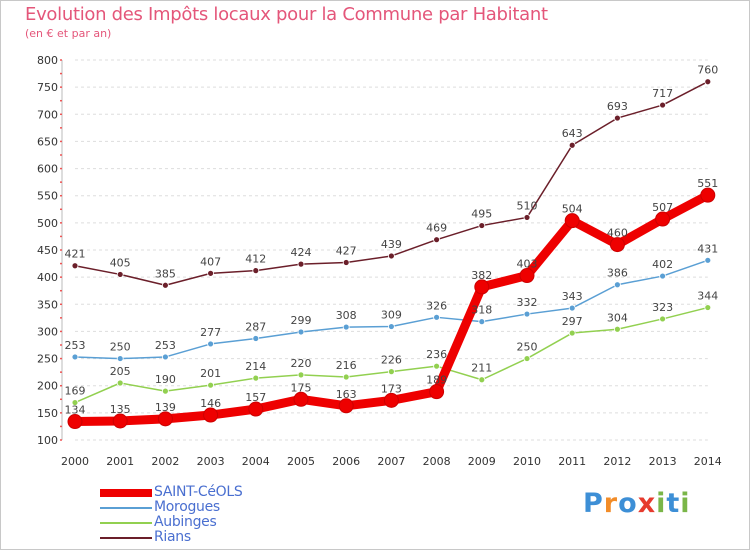  I want to click on data-label-morogues: 250, so click(120, 347).